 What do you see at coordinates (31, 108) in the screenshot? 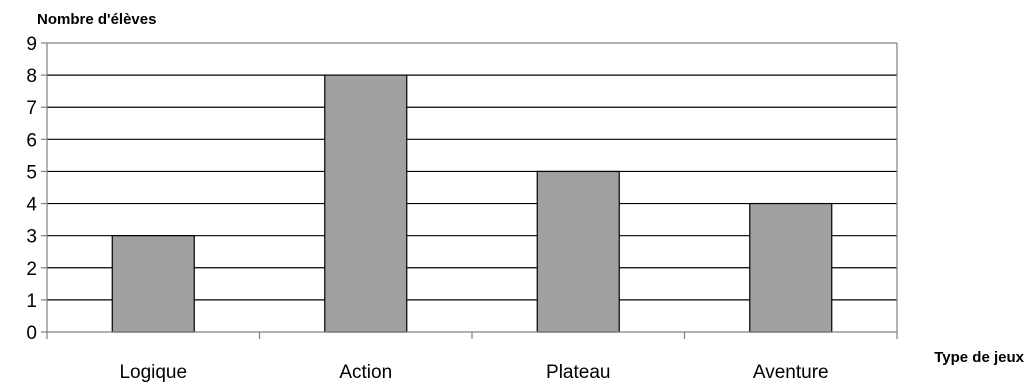
I see `y-tick-label: 7` at bounding box center [31, 108].